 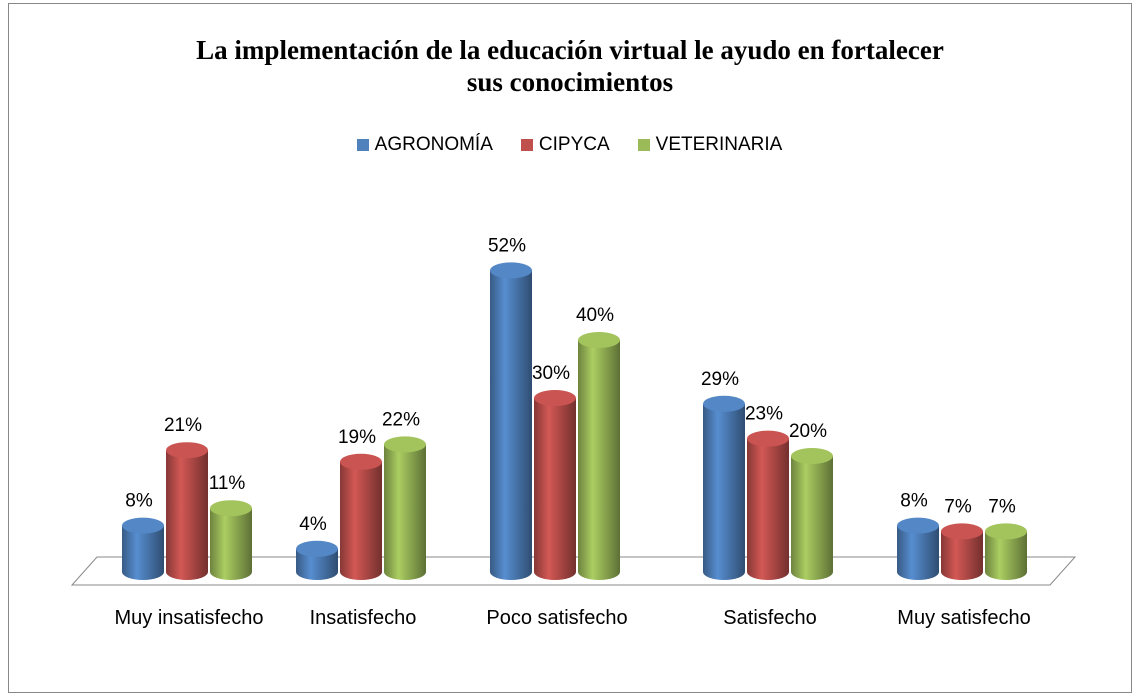 I want to click on legend-item: VETERINARIA, so click(x=710, y=145).